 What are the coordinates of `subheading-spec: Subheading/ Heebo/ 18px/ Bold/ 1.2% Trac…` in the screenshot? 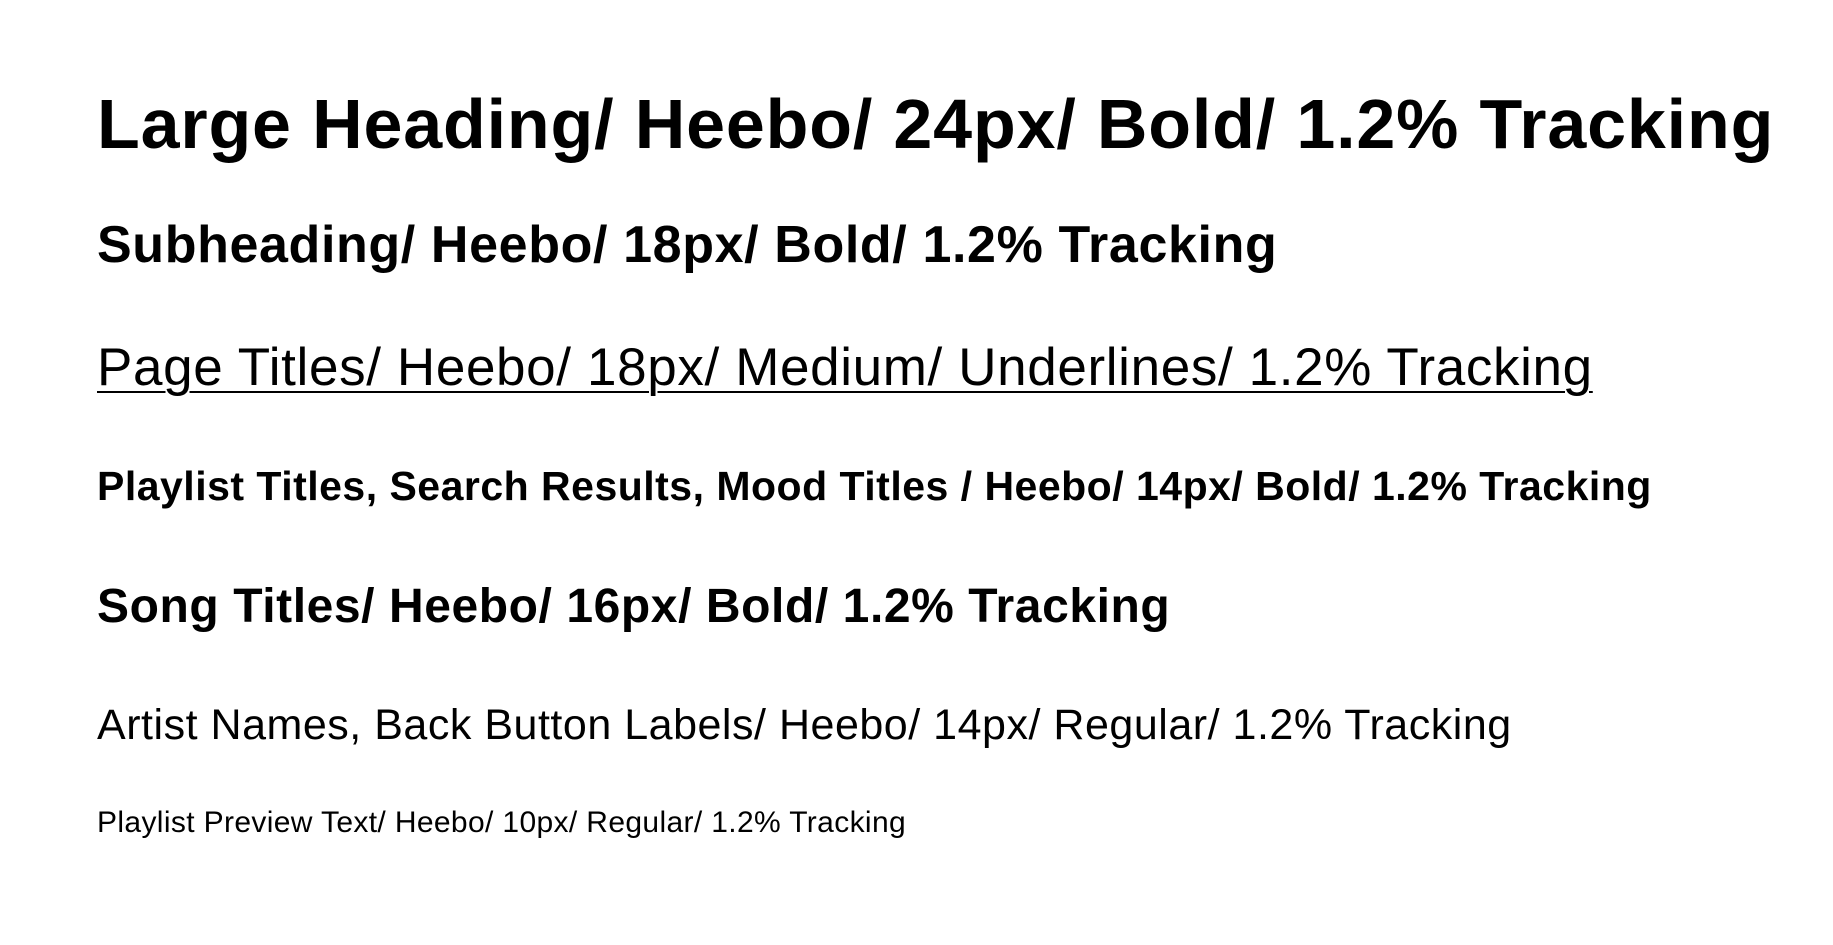 It's located at (687, 245).